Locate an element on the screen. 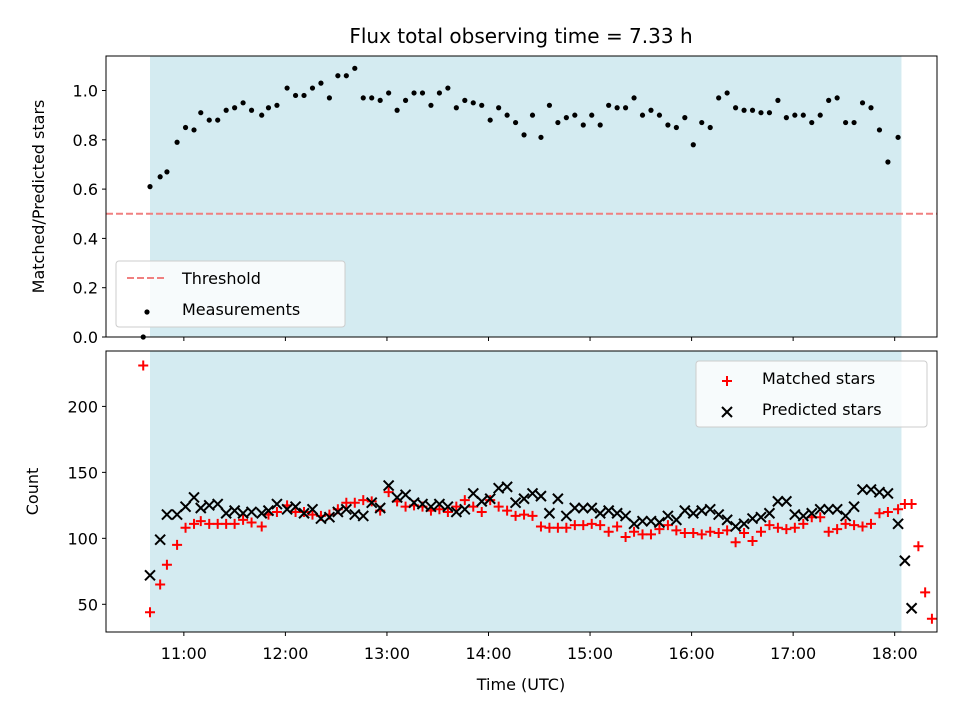 The width and height of the screenshot is (960, 720). legend: Threshold Measurements is located at coordinates (230, 294).